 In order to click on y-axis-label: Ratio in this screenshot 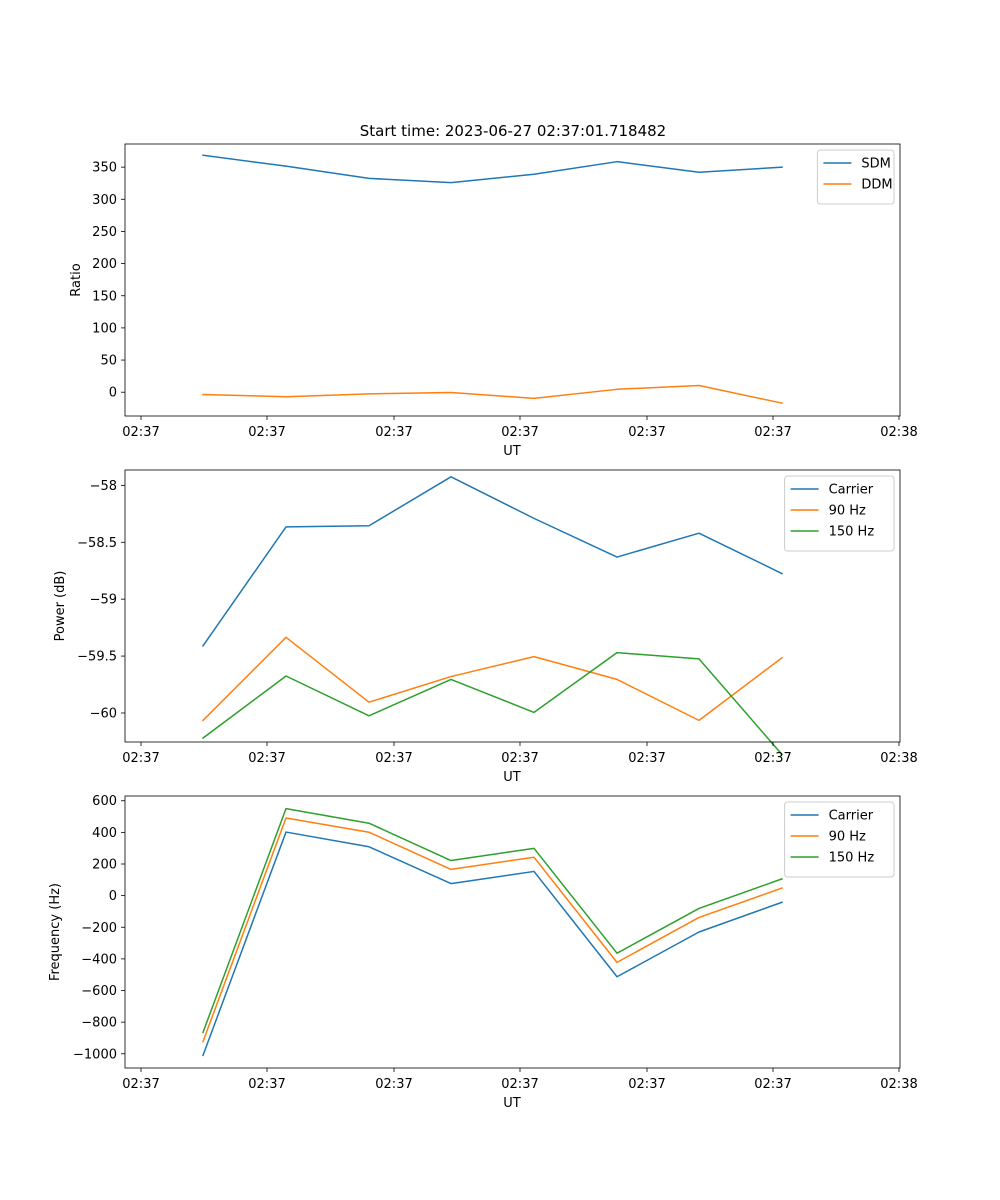, I will do `click(76, 279)`.